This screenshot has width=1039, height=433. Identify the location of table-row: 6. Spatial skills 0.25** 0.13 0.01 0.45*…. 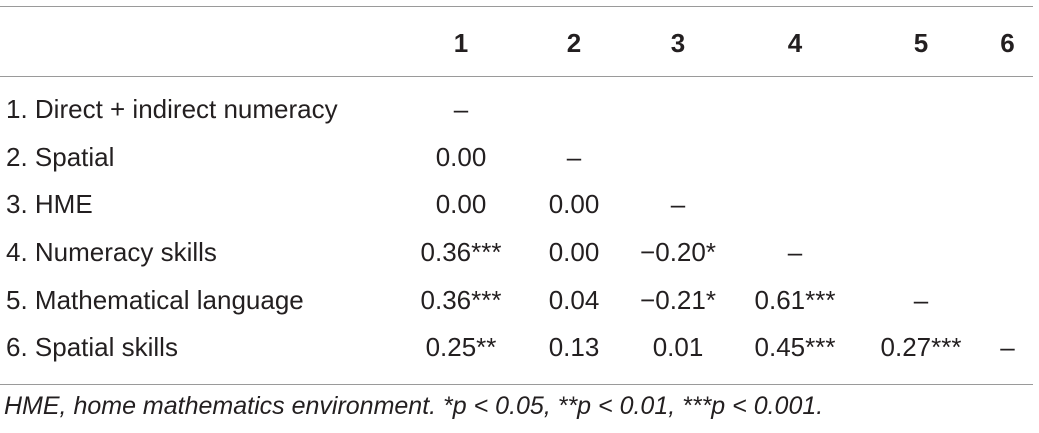
(517, 348).